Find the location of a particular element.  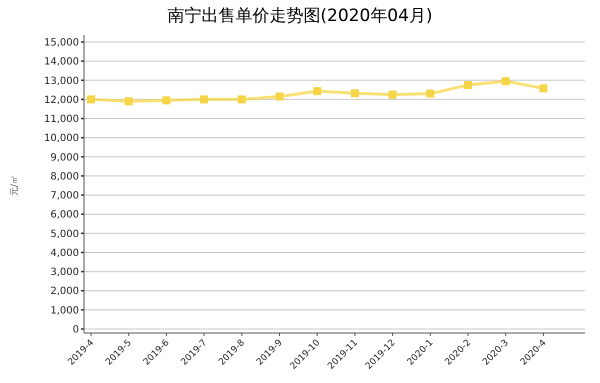

y-tick-label: 2,000 is located at coordinates (64, 292).